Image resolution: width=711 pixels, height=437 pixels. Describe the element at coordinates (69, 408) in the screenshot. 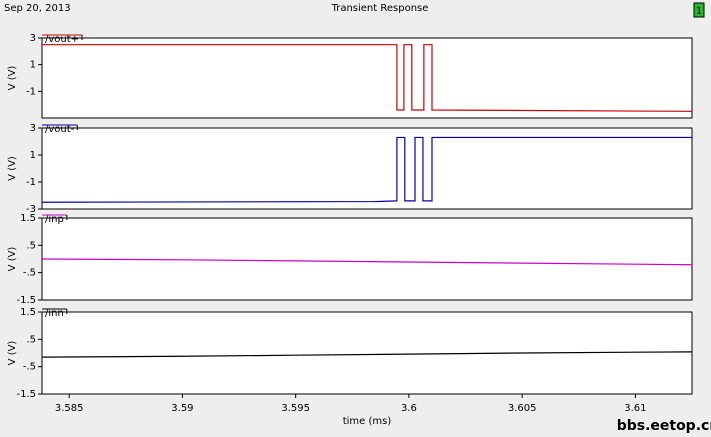

I see `x-tick-label: 3.585` at that location.